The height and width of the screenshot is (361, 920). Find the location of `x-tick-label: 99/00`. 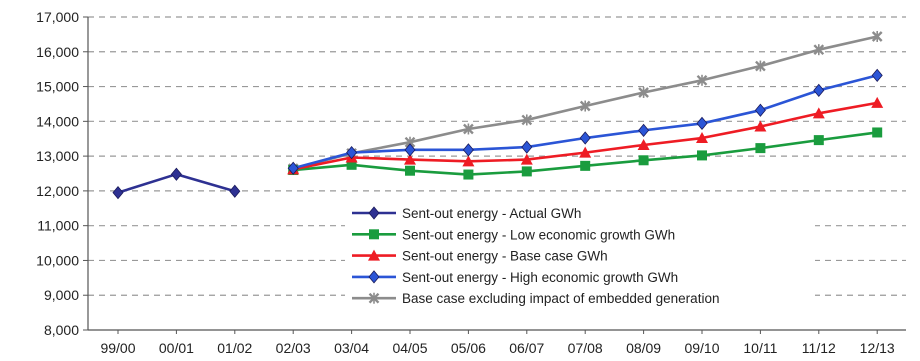

x-tick-label: 99/00 is located at coordinates (117, 348).